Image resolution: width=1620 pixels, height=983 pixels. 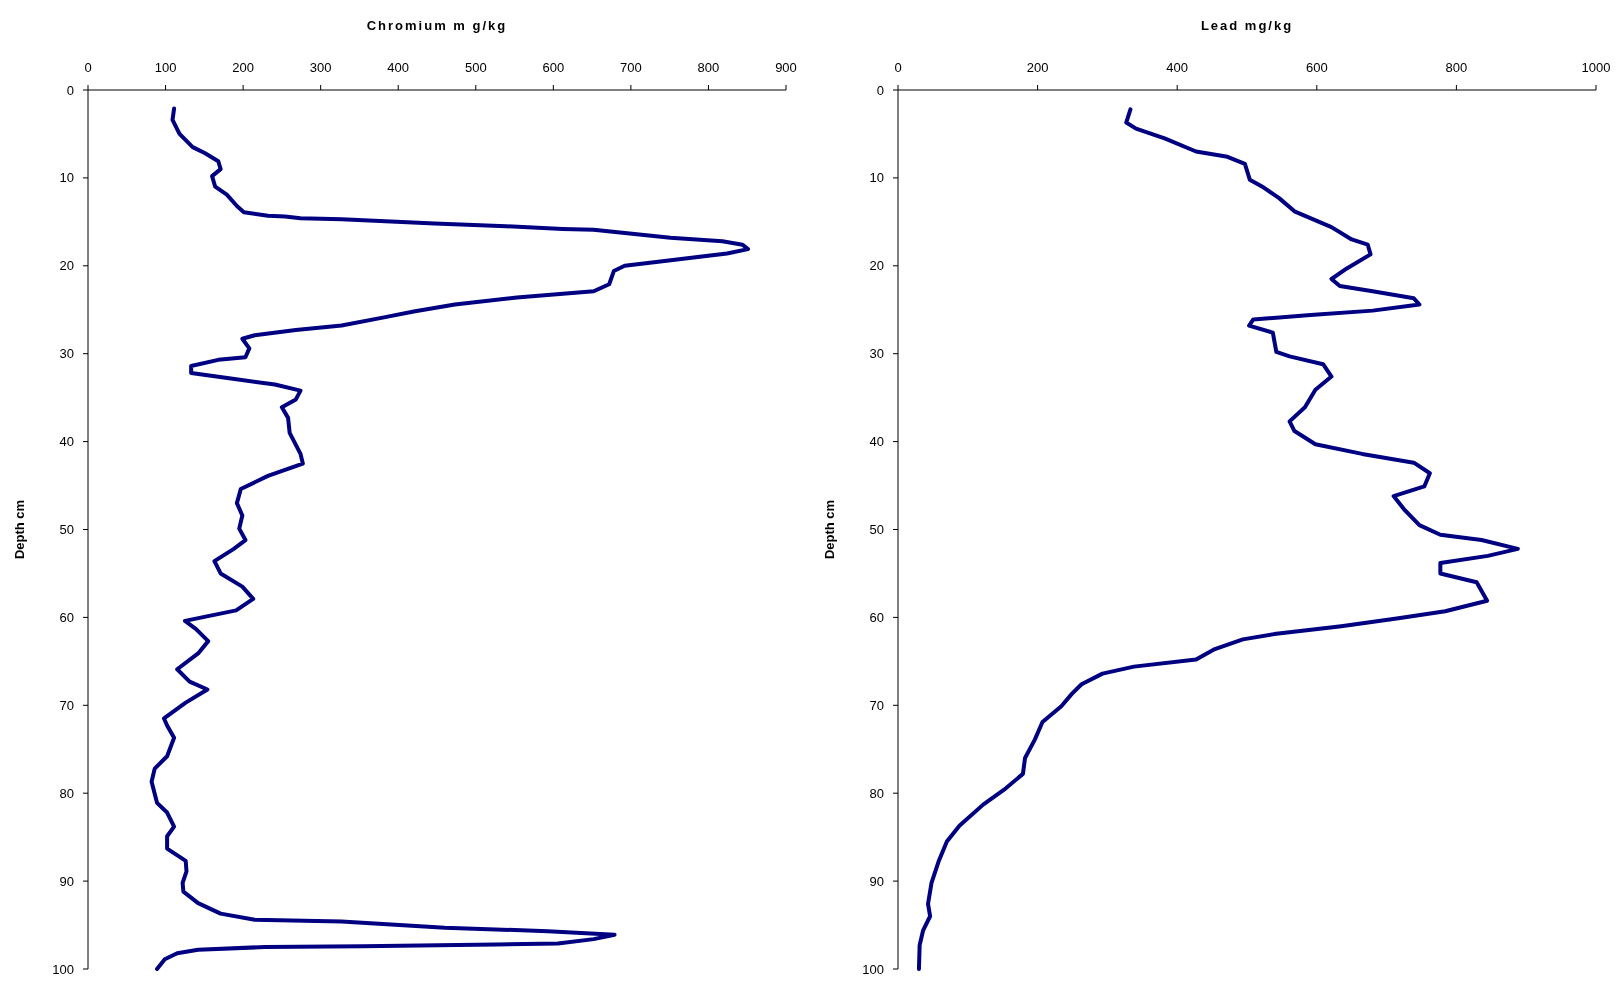 I want to click on x-tick-label: 300, so click(x=320, y=67).